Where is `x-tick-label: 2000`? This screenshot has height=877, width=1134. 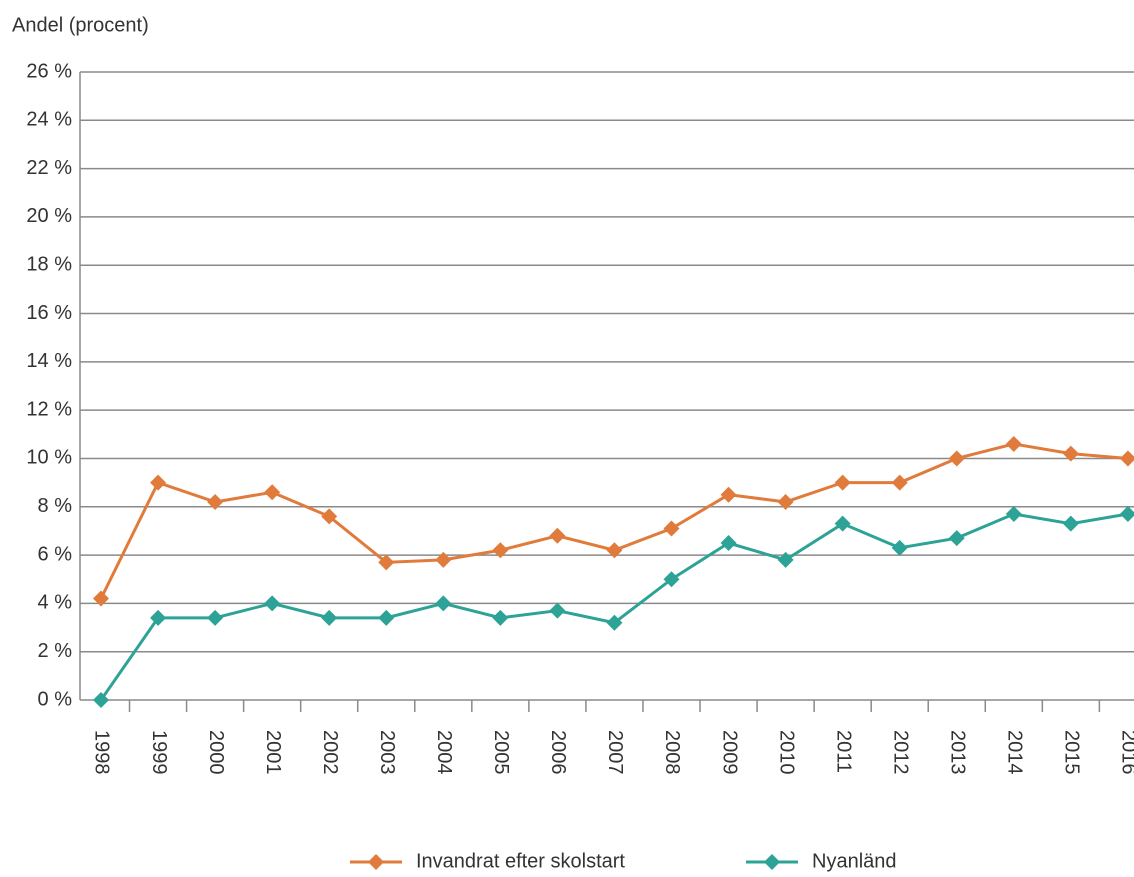 x-tick-label: 2000 is located at coordinates (216, 752).